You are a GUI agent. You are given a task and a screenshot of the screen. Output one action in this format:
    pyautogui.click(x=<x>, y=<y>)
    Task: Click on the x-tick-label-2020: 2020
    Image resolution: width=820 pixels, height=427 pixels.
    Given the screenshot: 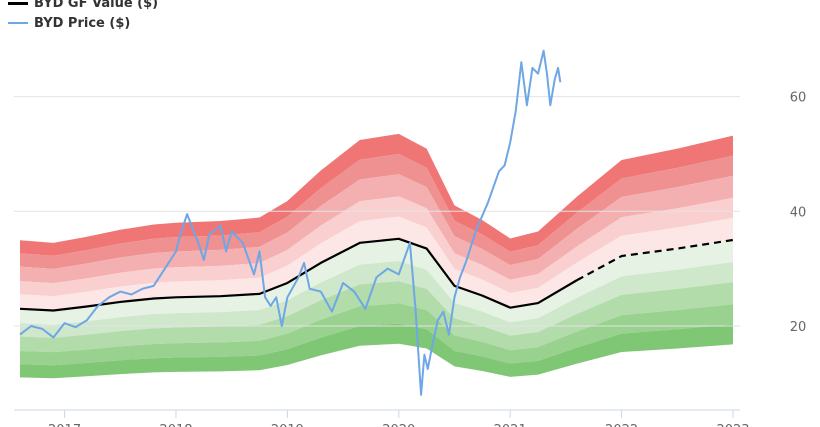 What is the action you would take?
    pyautogui.click(x=398, y=425)
    